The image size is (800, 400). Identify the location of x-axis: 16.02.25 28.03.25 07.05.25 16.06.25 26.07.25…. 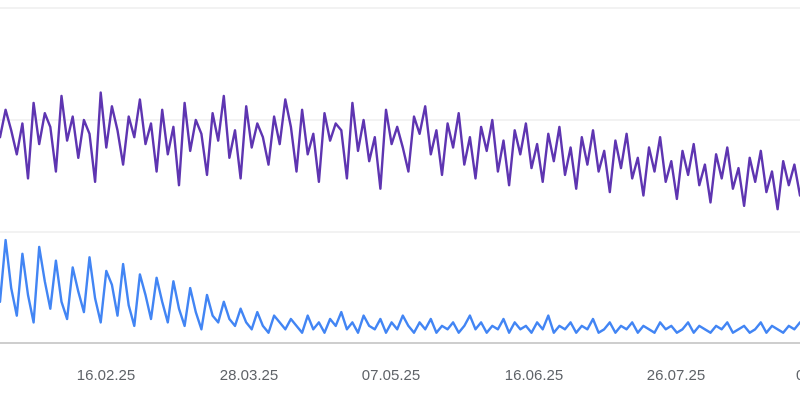
(400, 363).